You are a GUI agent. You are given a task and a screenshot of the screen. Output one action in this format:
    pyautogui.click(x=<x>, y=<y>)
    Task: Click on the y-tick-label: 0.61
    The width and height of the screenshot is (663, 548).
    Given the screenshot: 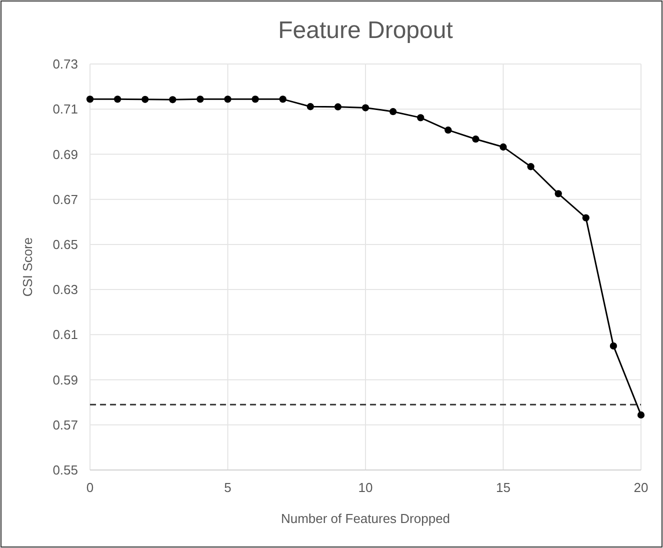 What is the action you would take?
    pyautogui.click(x=65, y=334)
    